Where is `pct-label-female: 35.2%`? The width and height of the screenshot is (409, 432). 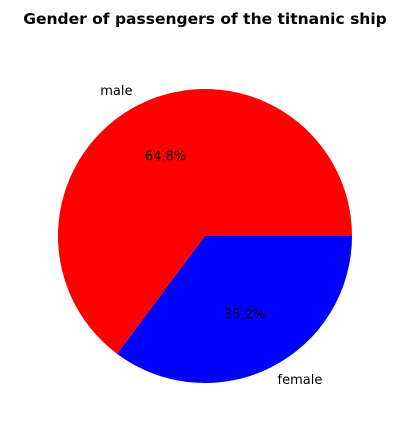
pct-label-female: 35.2% is located at coordinates (244, 314).